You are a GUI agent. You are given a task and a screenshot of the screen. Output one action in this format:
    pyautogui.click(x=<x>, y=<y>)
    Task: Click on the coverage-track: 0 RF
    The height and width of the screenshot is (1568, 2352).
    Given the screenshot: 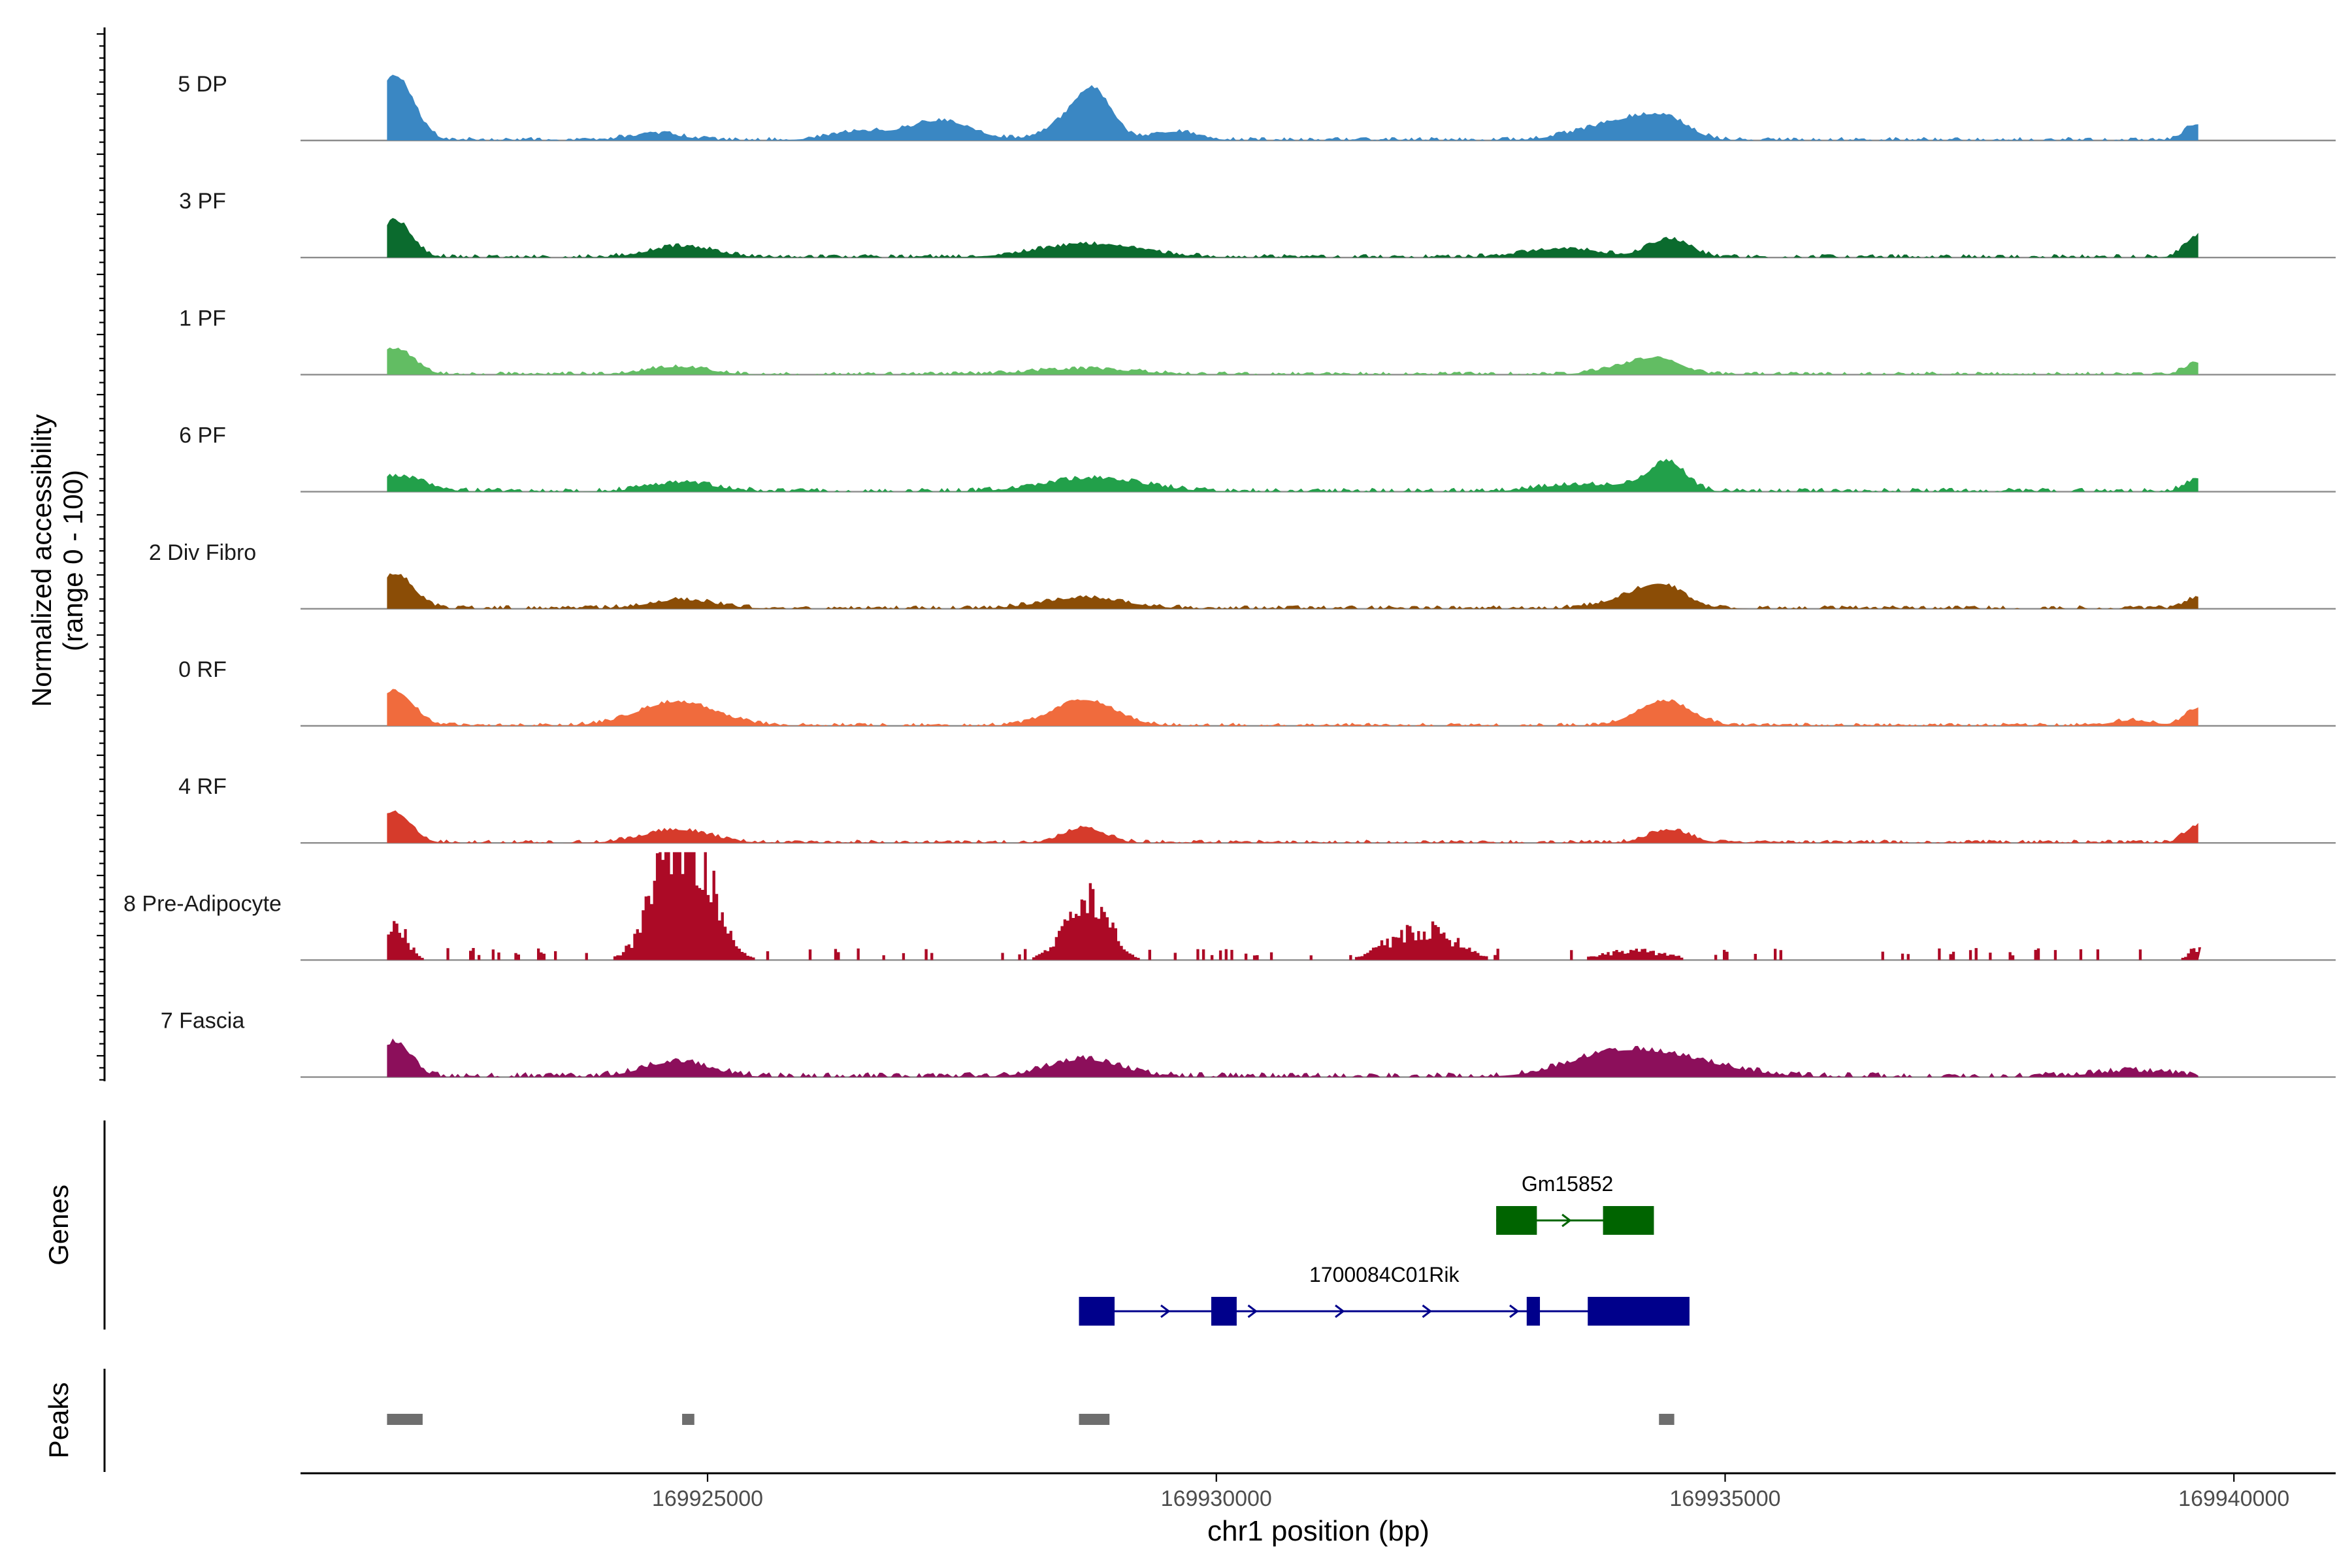 What is the action you would take?
    pyautogui.click(x=1257, y=692)
    